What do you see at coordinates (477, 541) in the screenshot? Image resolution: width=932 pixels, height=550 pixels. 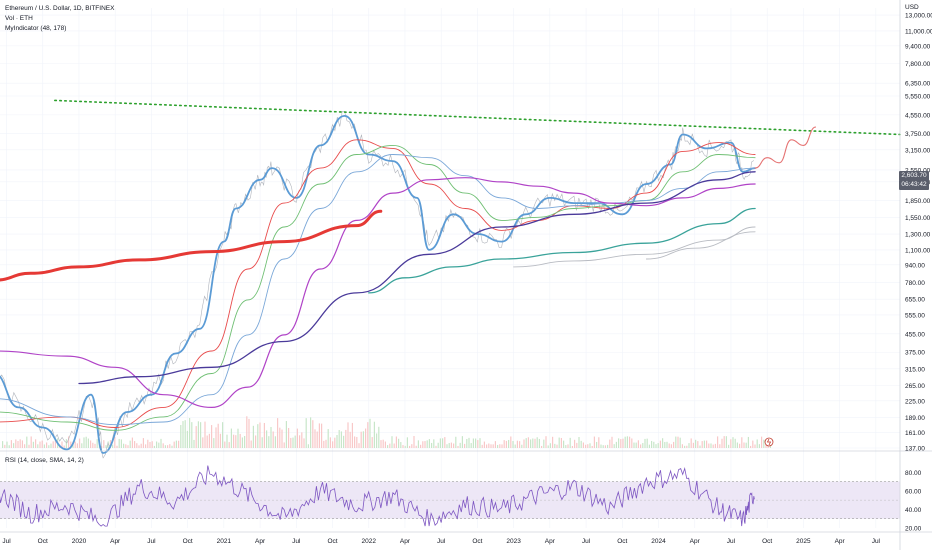 I see `x-tick-label: Oct` at bounding box center [477, 541].